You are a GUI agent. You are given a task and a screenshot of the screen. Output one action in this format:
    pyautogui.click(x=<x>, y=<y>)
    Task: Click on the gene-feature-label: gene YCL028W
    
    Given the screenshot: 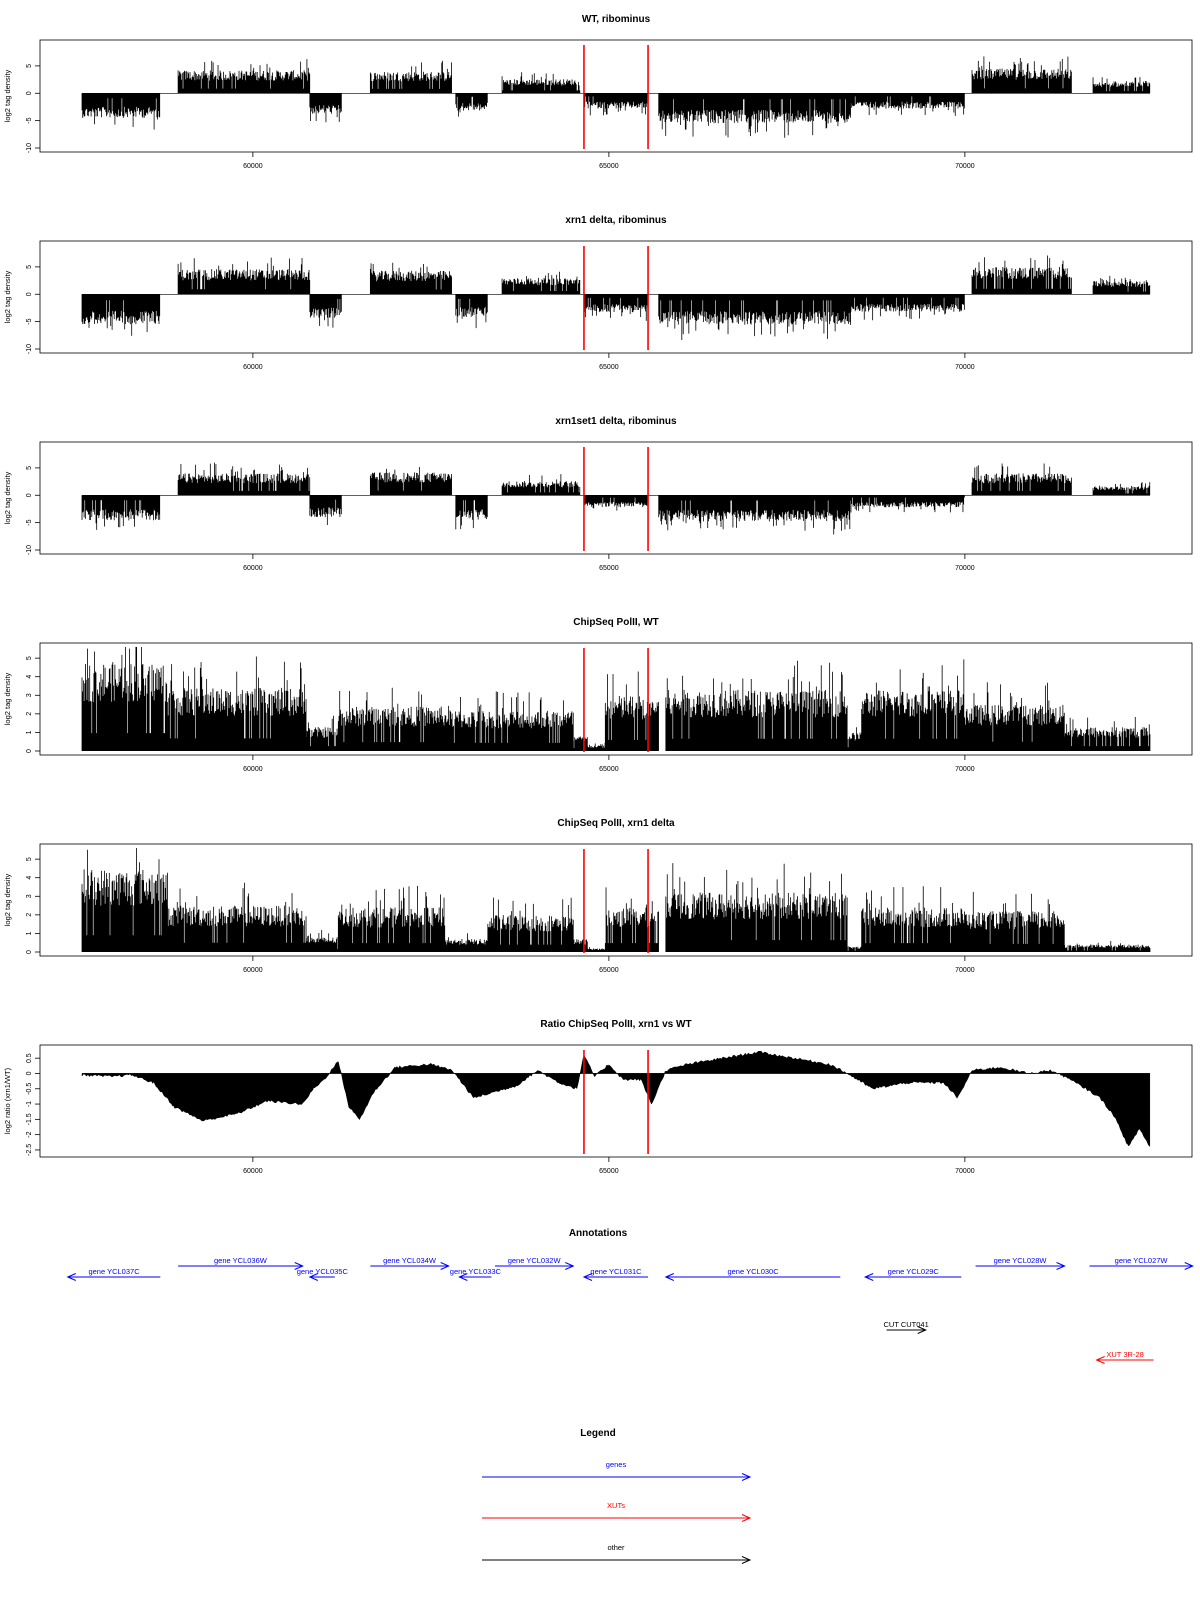 What is the action you would take?
    pyautogui.click(x=1021, y=1260)
    